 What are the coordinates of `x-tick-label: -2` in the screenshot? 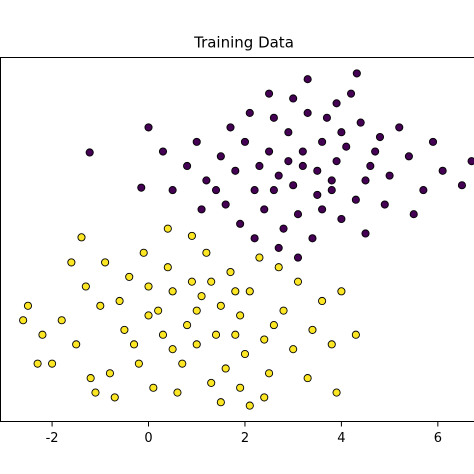 It's located at (52, 438).